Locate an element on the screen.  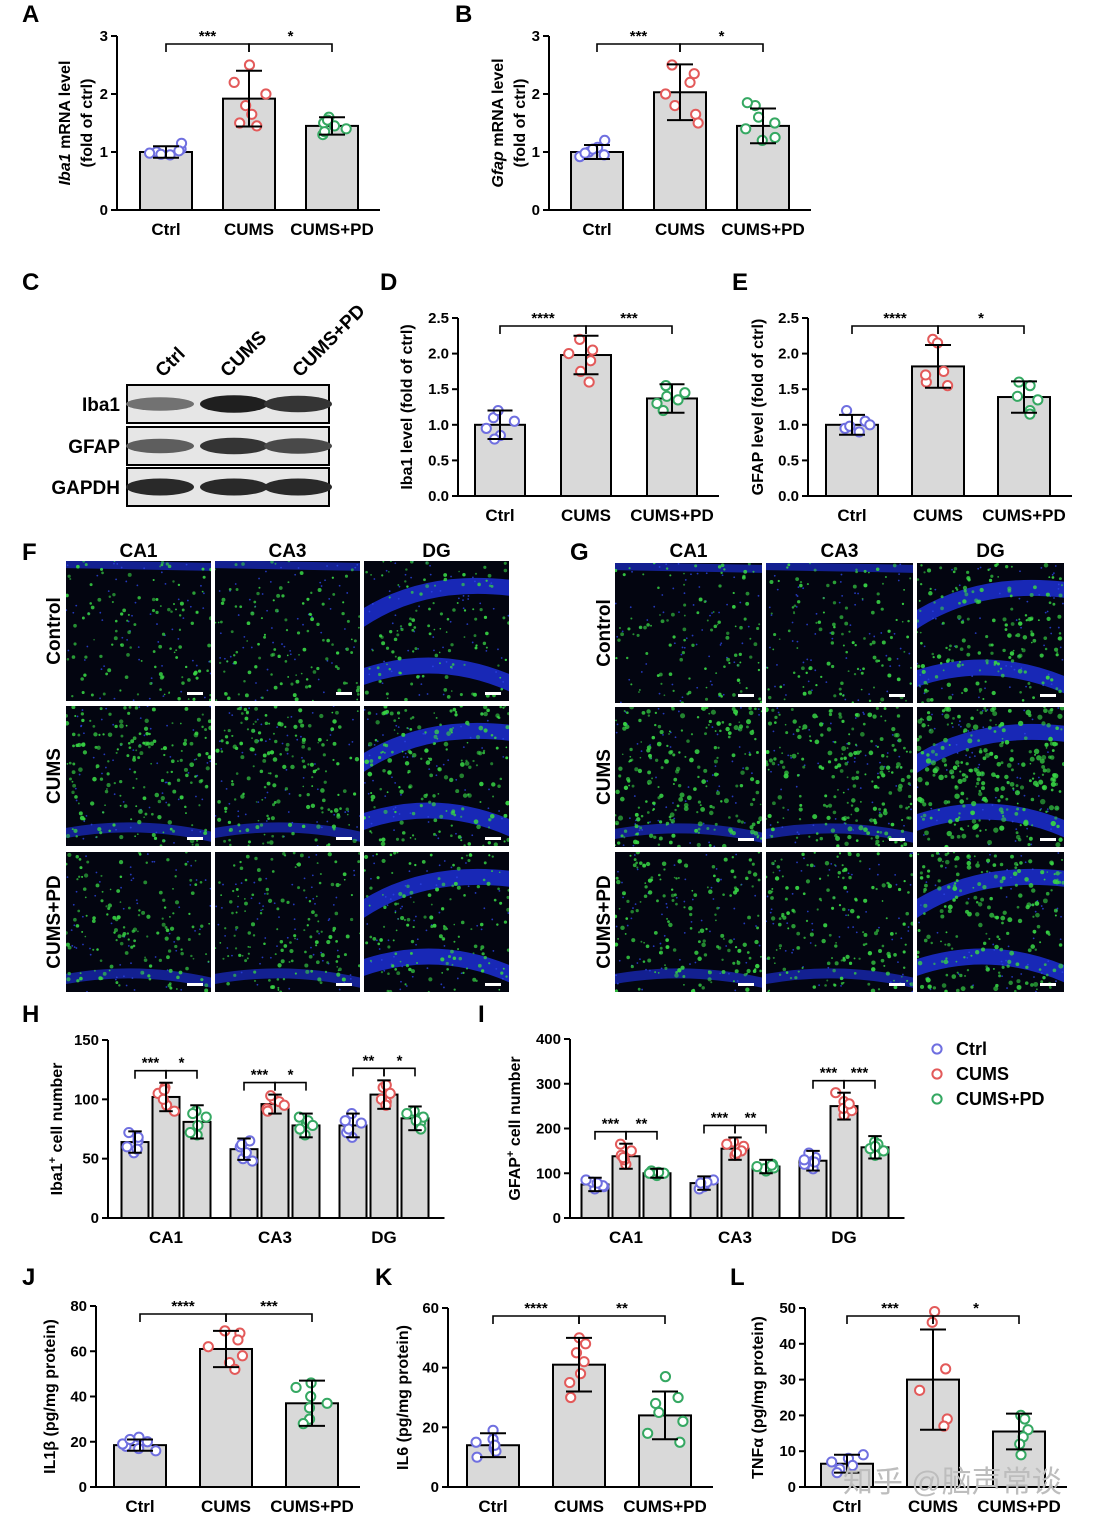
y-tick-label: 300 is located at coordinates (548, 1084).